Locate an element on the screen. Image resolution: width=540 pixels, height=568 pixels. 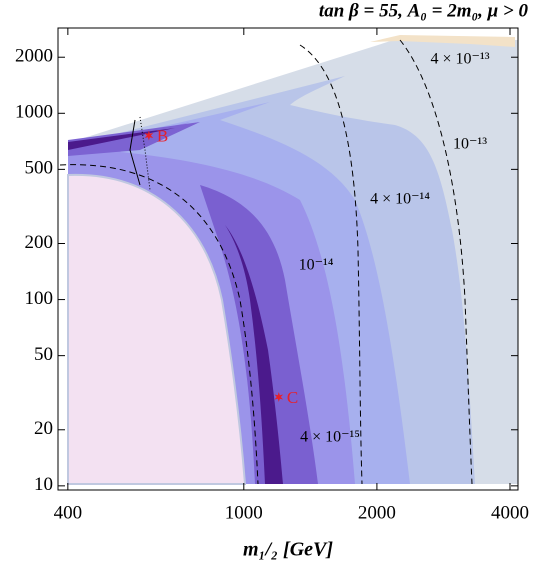
y-tick-label: 20 is located at coordinates (43, 428).